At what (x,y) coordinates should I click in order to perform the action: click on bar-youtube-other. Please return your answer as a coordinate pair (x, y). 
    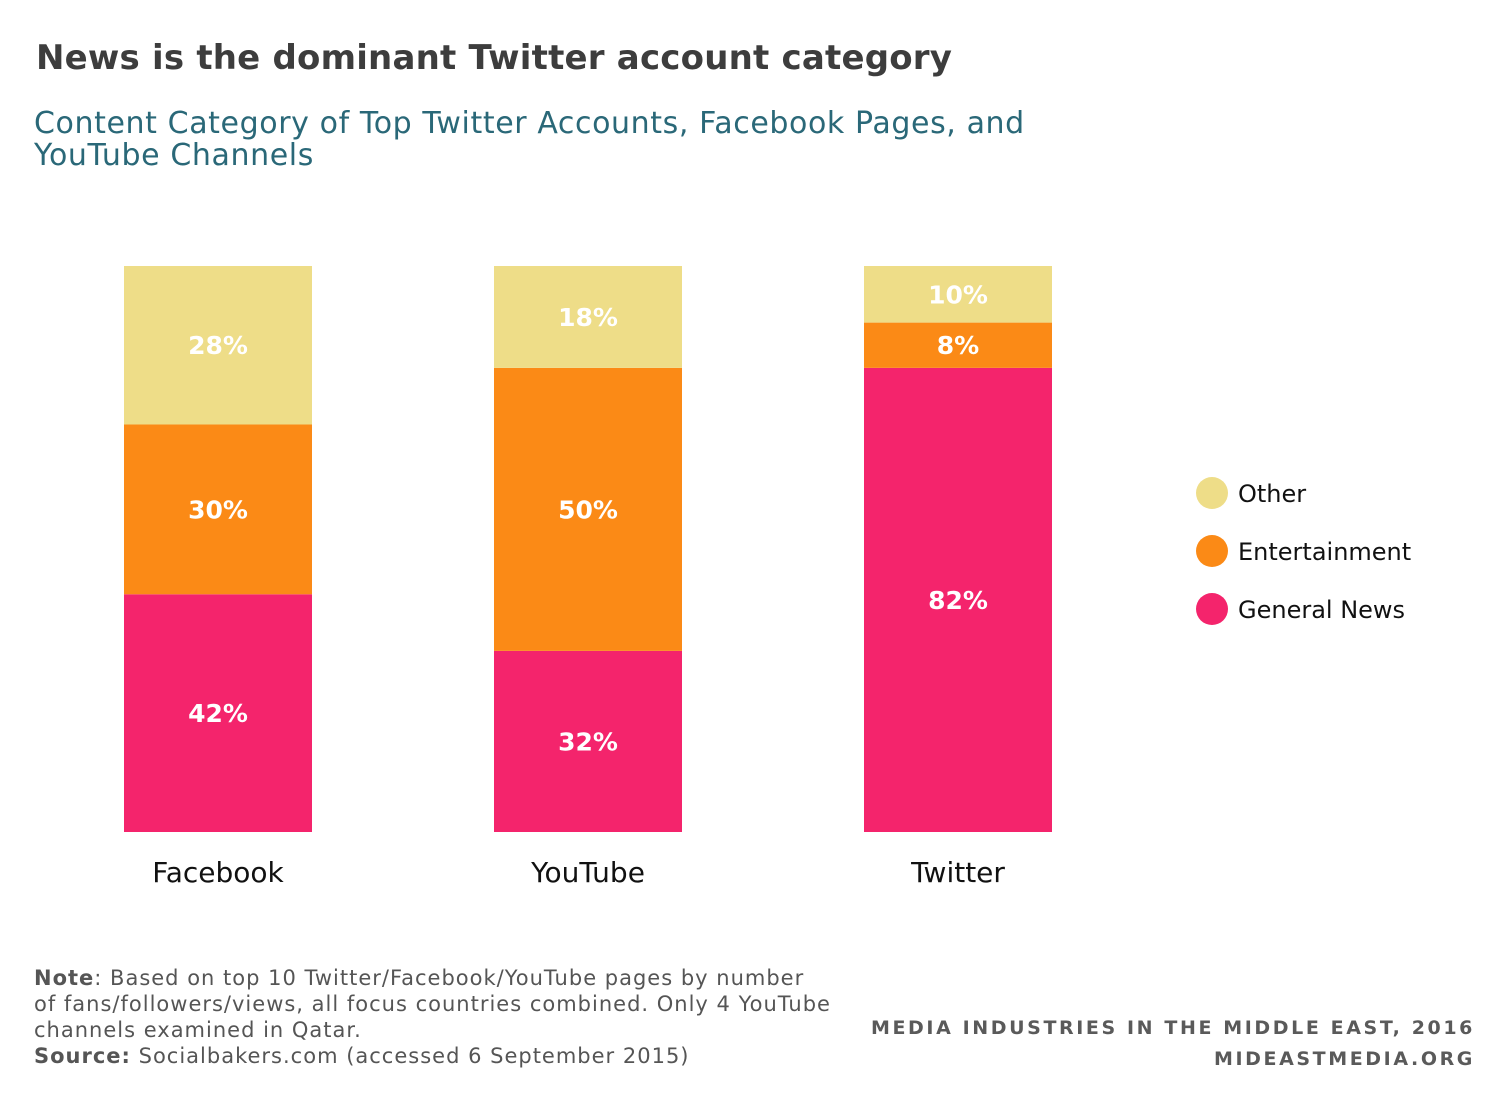
    Looking at the image, I should click on (588, 317).